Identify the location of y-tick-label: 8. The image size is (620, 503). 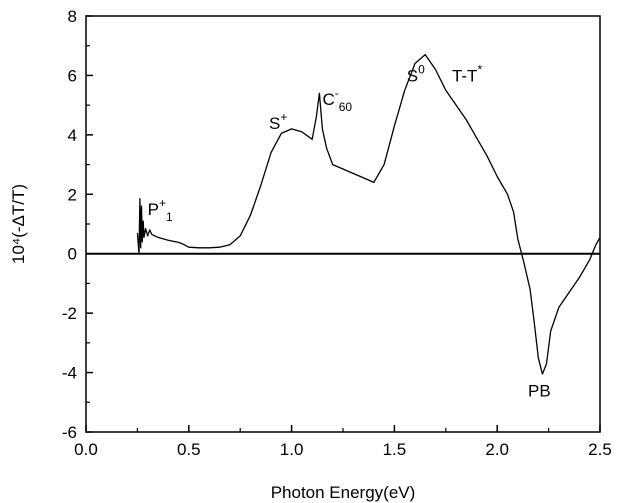
(72, 16).